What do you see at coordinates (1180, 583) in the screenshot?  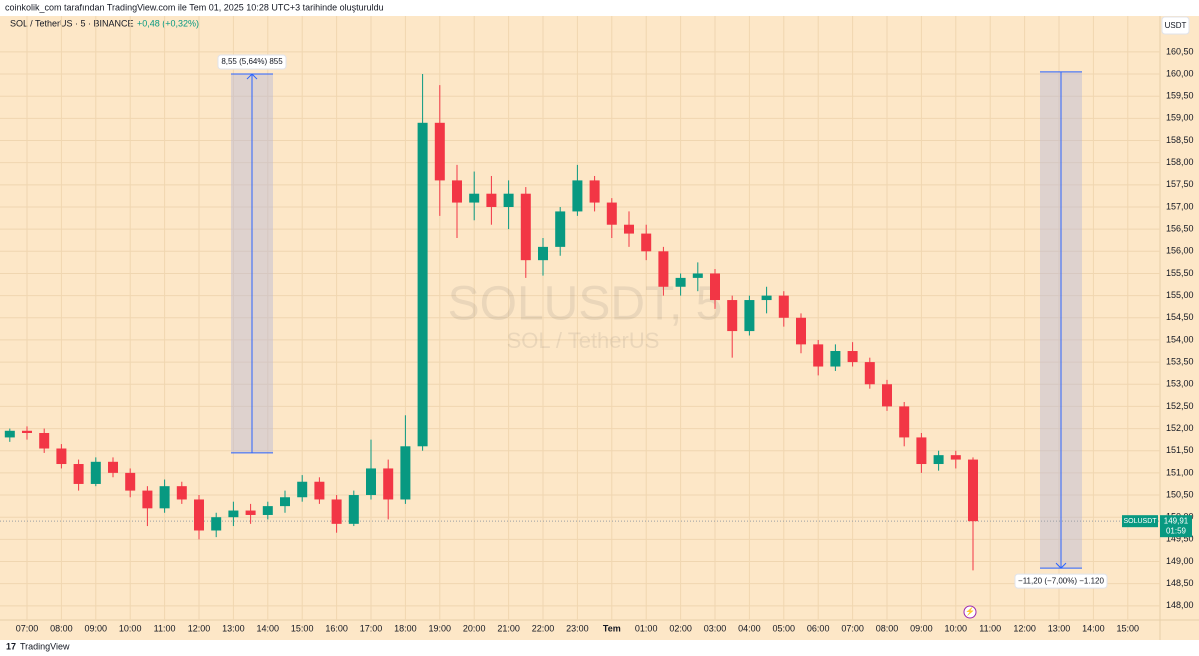 I see `y-tick-label: 148,50` at bounding box center [1180, 583].